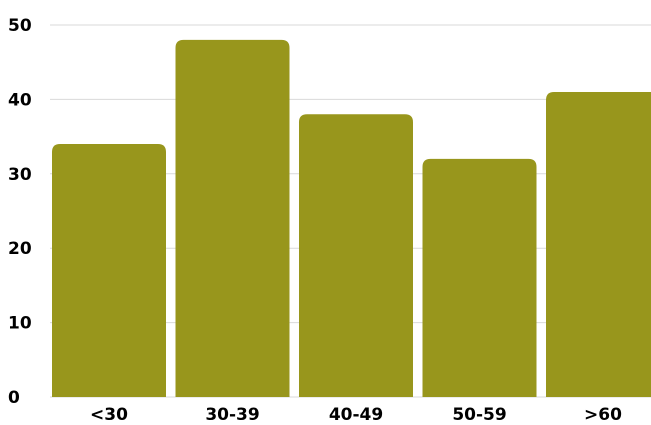 Image resolution: width=651 pixels, height=425 pixels. What do you see at coordinates (20, 324) in the screenshot?
I see `y-tick-label: 10` at bounding box center [20, 324].